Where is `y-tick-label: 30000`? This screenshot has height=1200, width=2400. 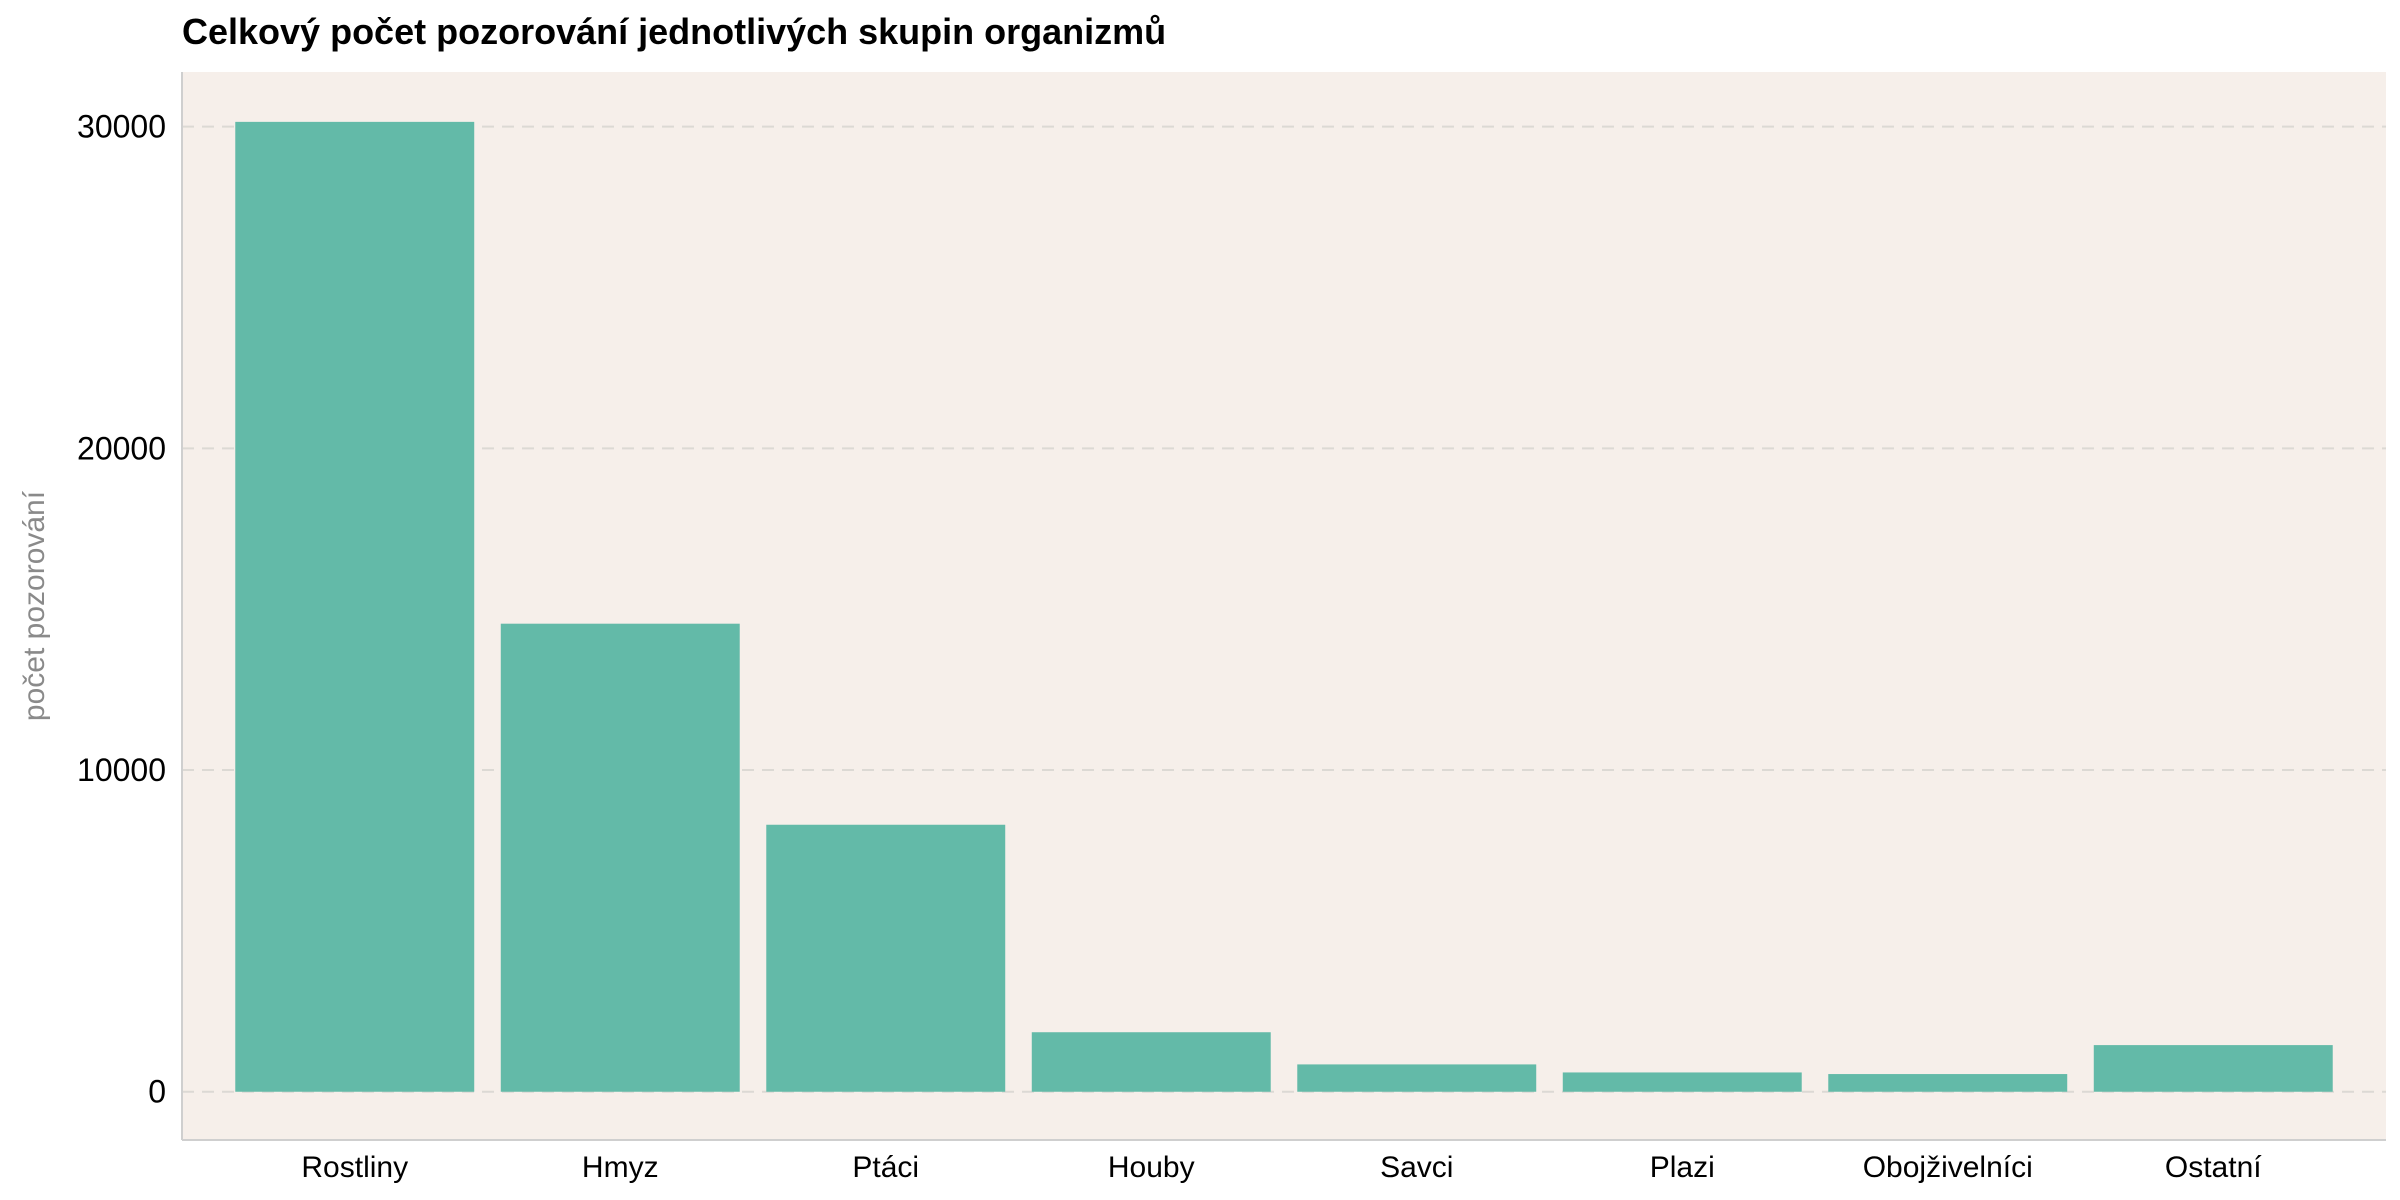 y-tick-label: 30000 is located at coordinates (121, 127).